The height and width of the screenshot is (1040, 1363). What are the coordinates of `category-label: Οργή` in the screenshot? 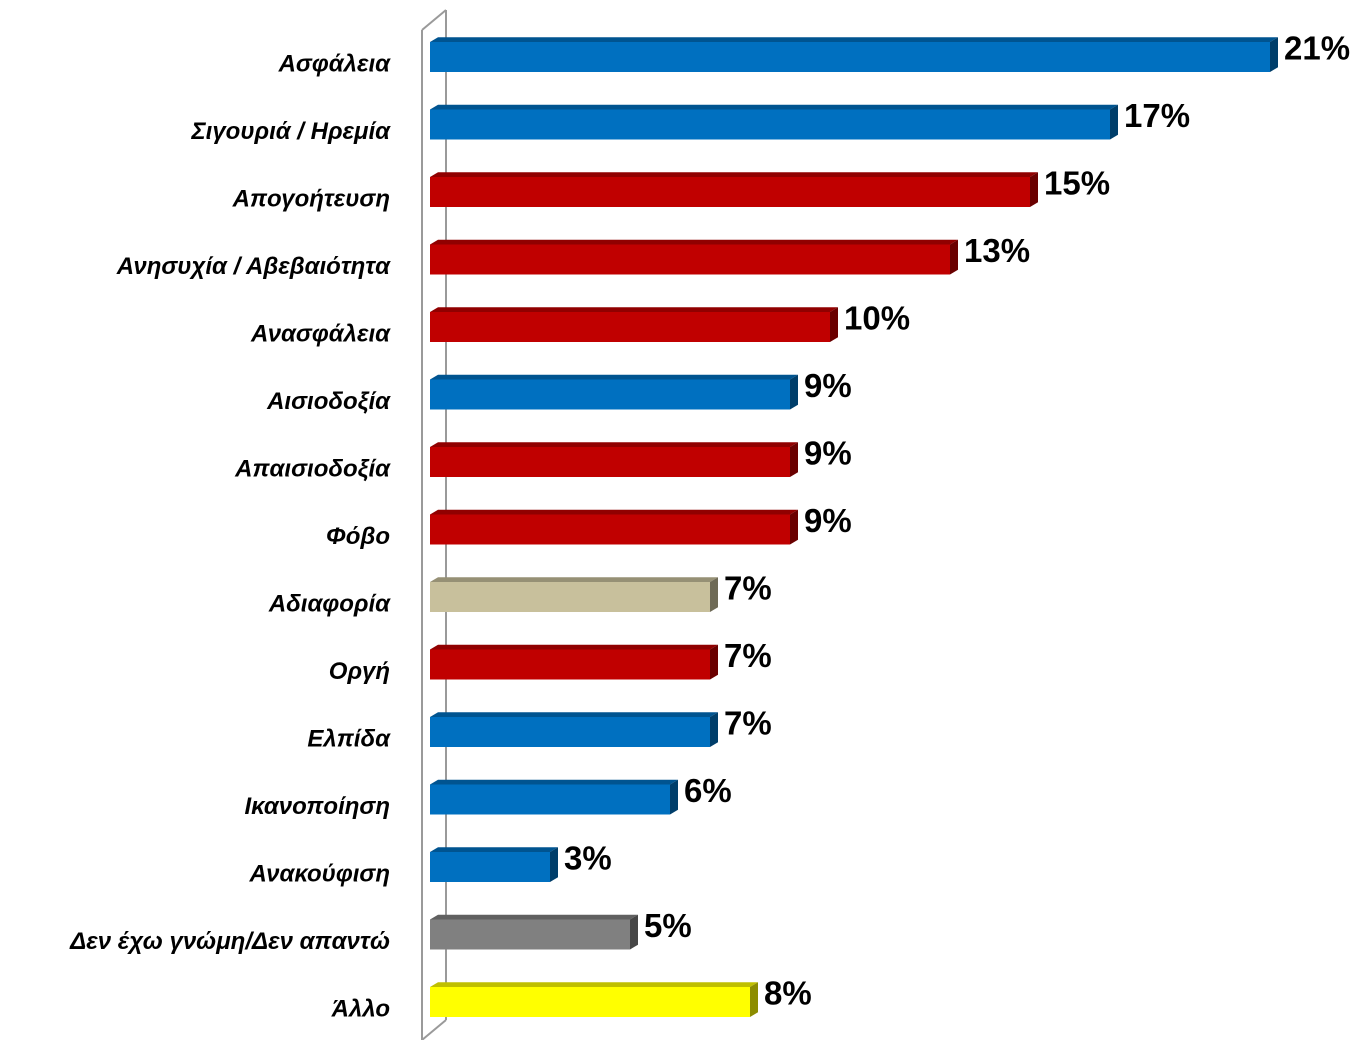 It's located at (359, 671).